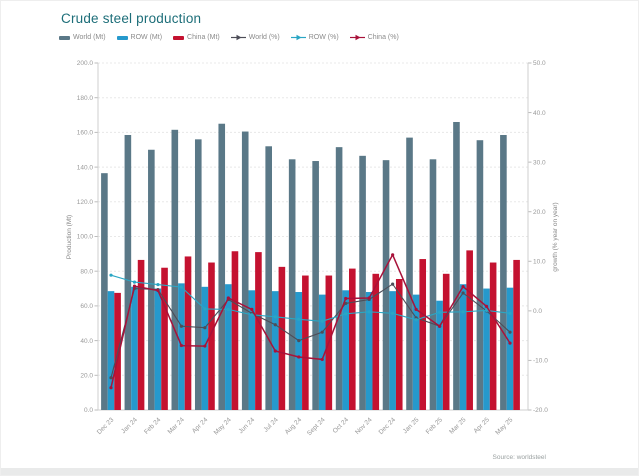 This screenshot has width=639, height=476. What do you see at coordinates (85, 167) in the screenshot?
I see `svg-text: 140.0` at bounding box center [85, 167].